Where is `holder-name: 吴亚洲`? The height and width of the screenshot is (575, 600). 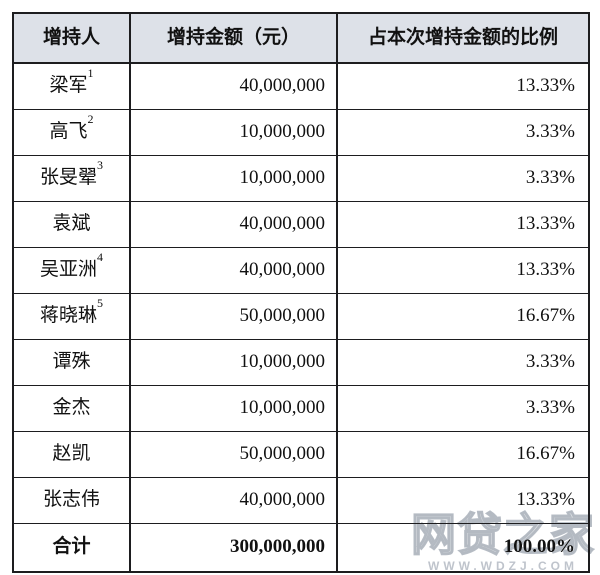
holder-name: 吴亚洲 is located at coordinates (68, 269).